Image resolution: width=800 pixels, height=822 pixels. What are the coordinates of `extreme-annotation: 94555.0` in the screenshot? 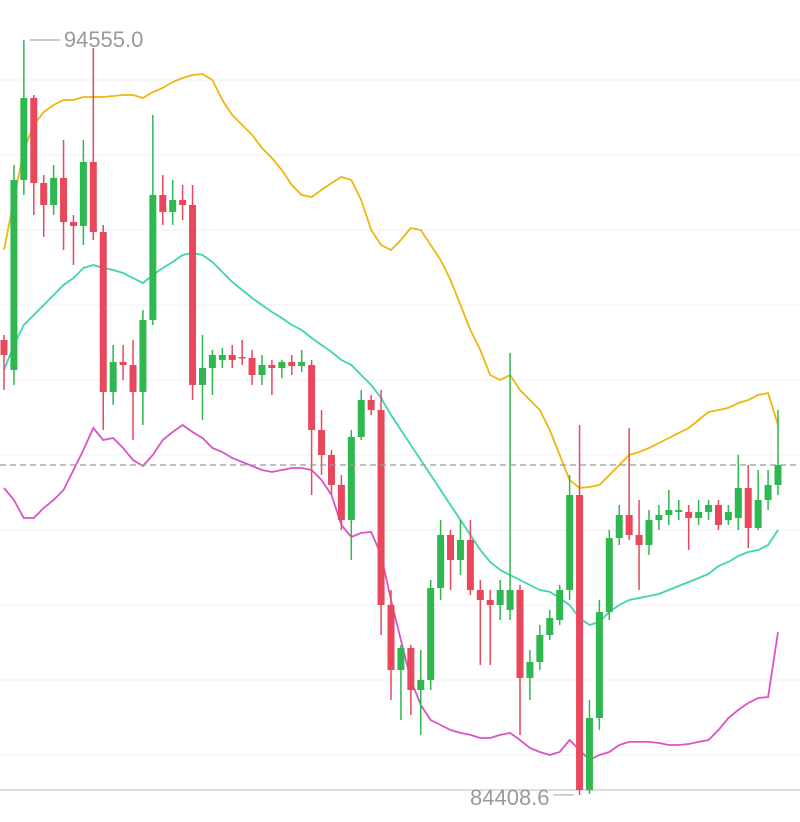 It's located at (86, 39).